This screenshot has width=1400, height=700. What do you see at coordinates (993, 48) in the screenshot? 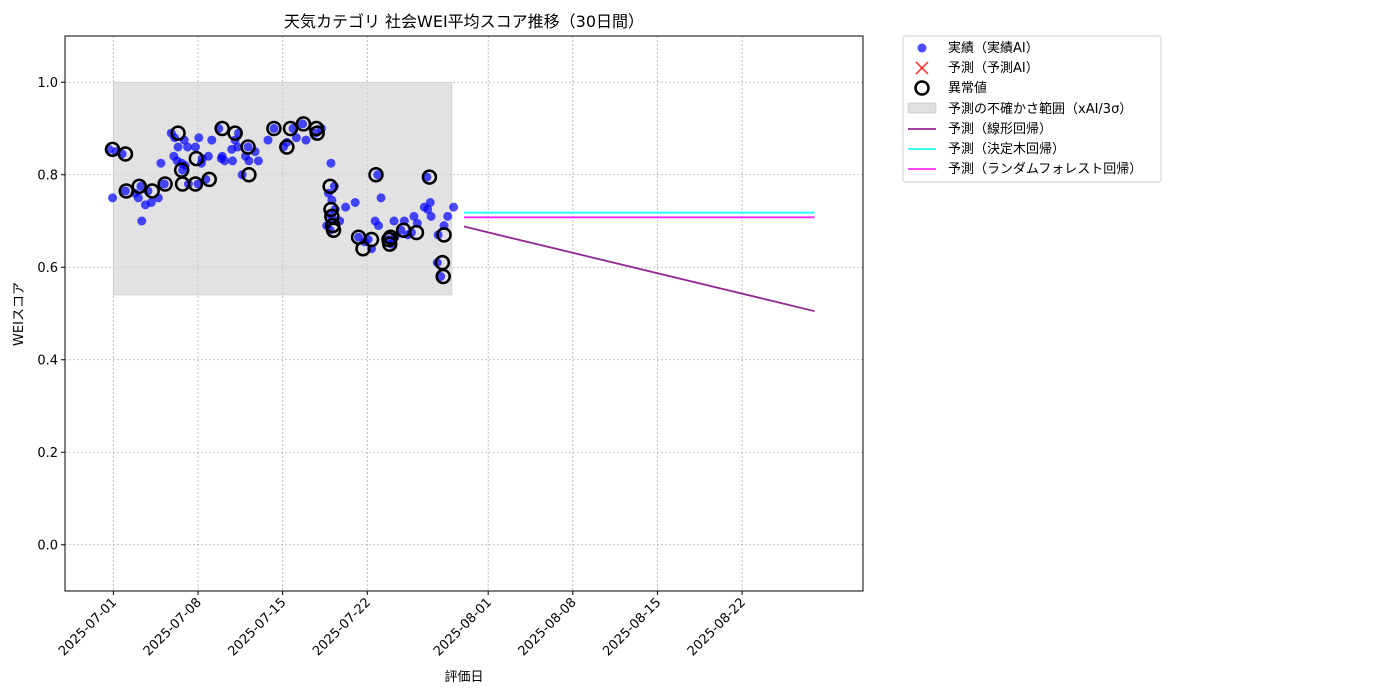
I see `legend-actual-label: 実績（実績AI）` at bounding box center [993, 48].